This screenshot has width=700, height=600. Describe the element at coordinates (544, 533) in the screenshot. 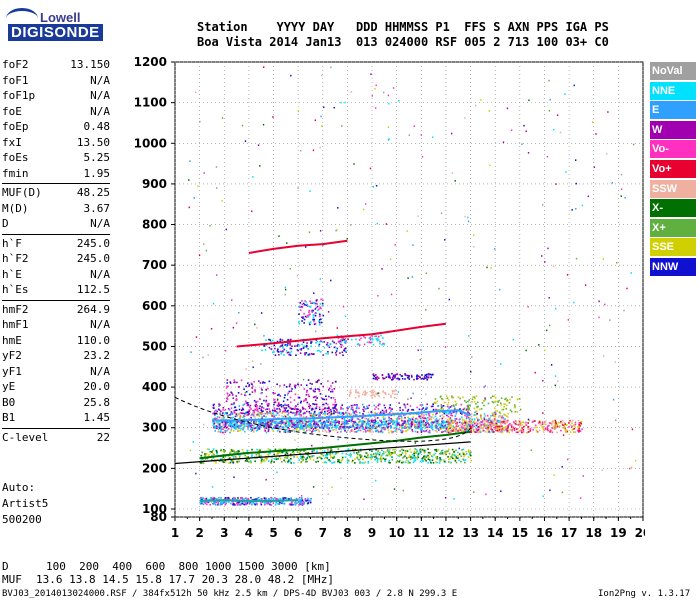

I see `x-tick-label: 16` at that location.